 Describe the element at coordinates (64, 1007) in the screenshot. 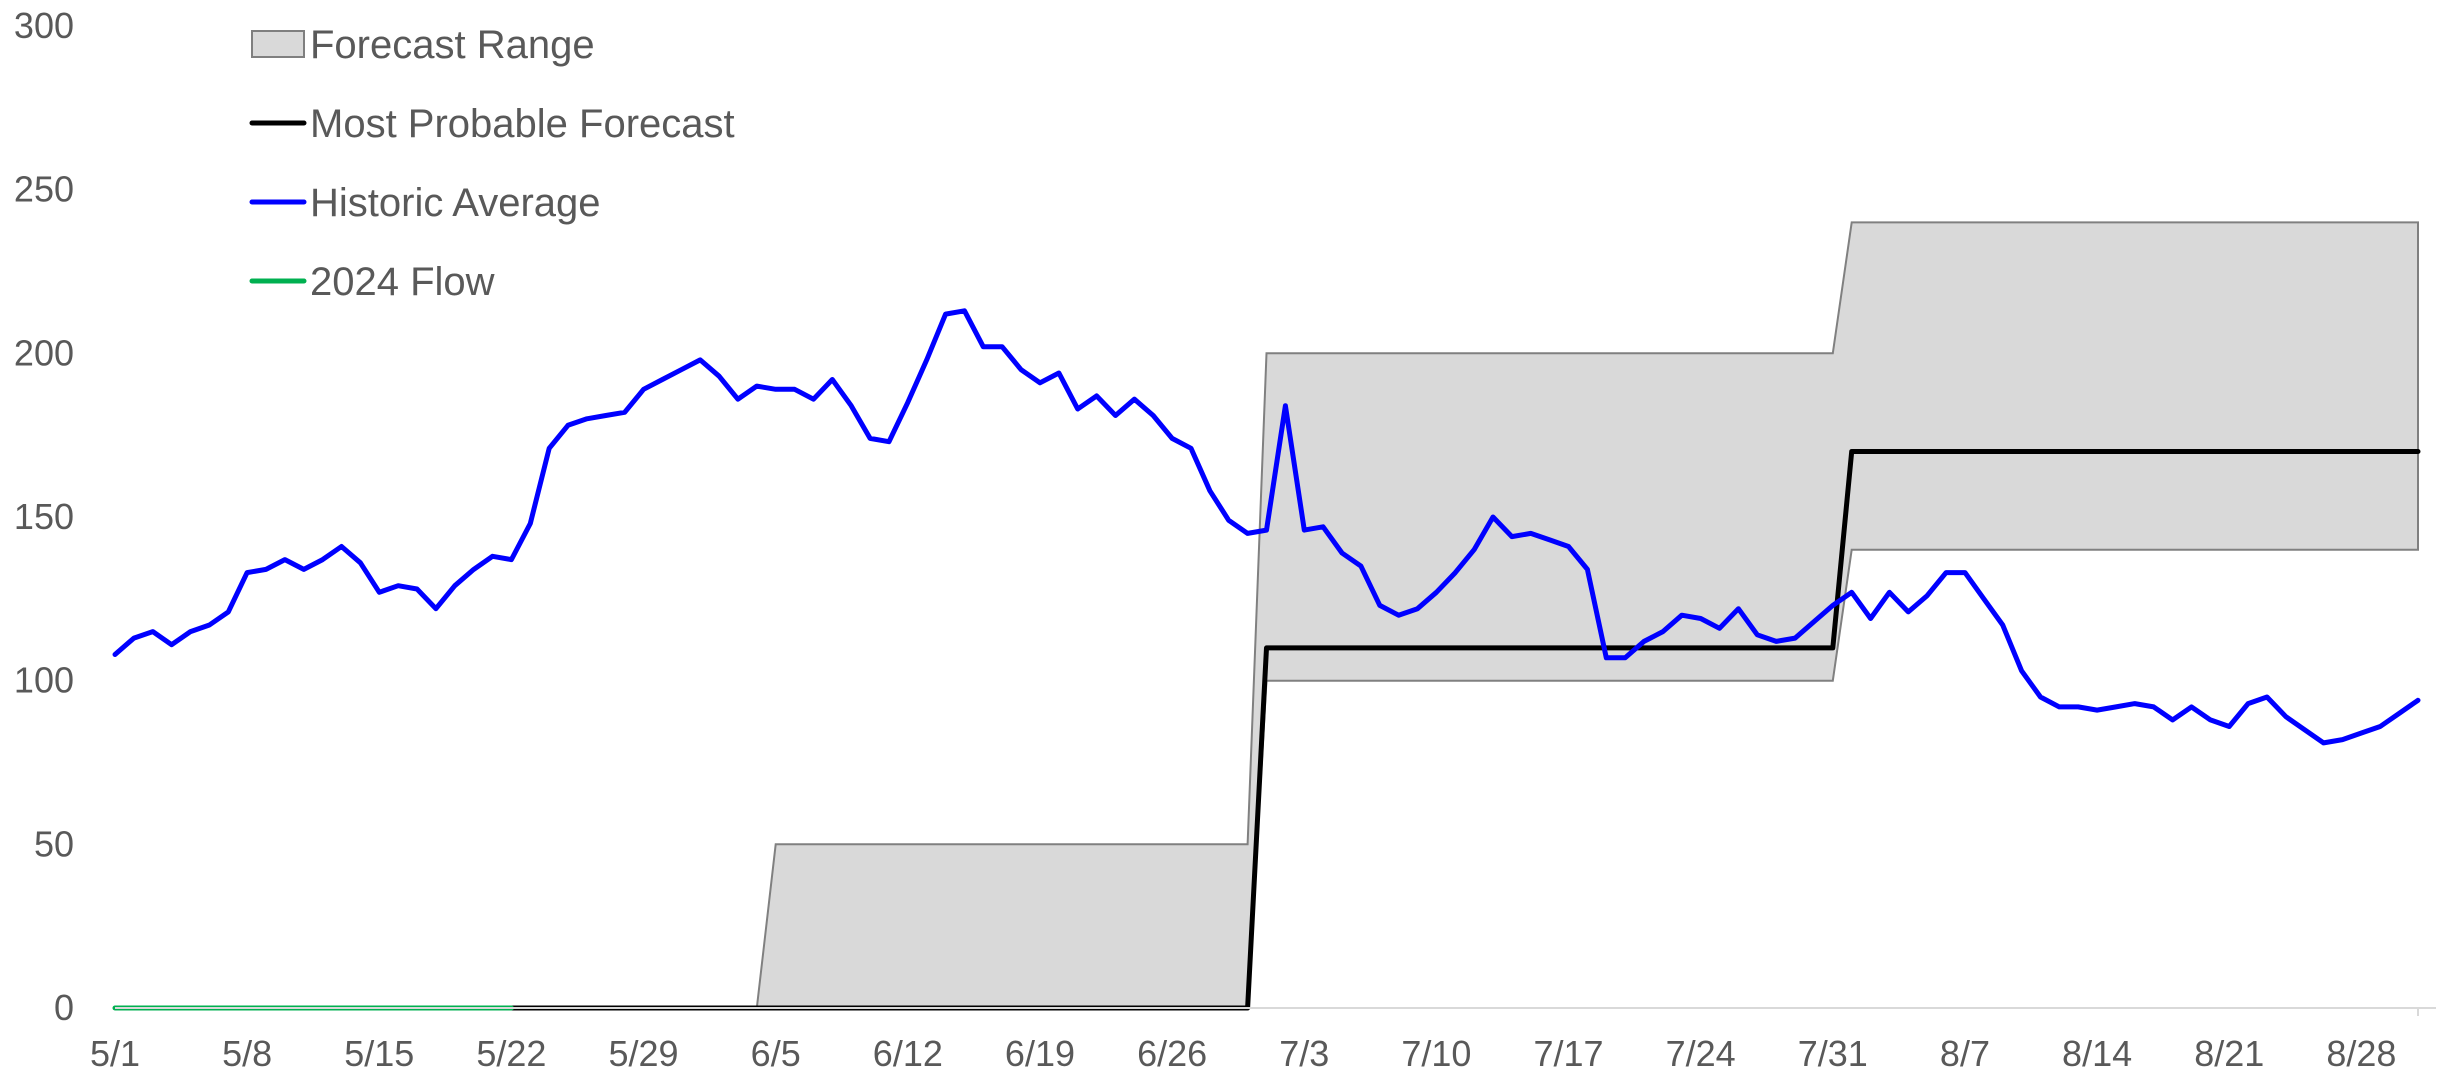

I see `y-tick-label: 0` at that location.